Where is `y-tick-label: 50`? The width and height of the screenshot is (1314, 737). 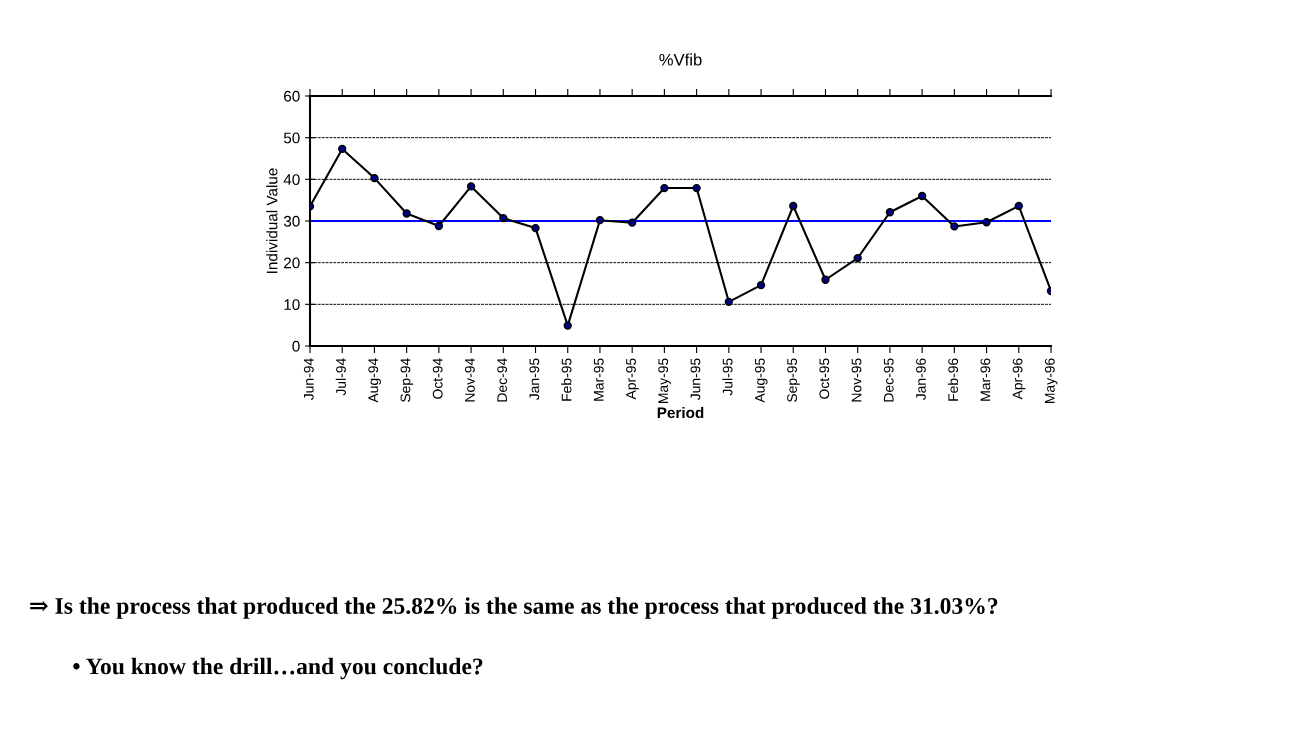 y-tick-label: 50 is located at coordinates (291, 138).